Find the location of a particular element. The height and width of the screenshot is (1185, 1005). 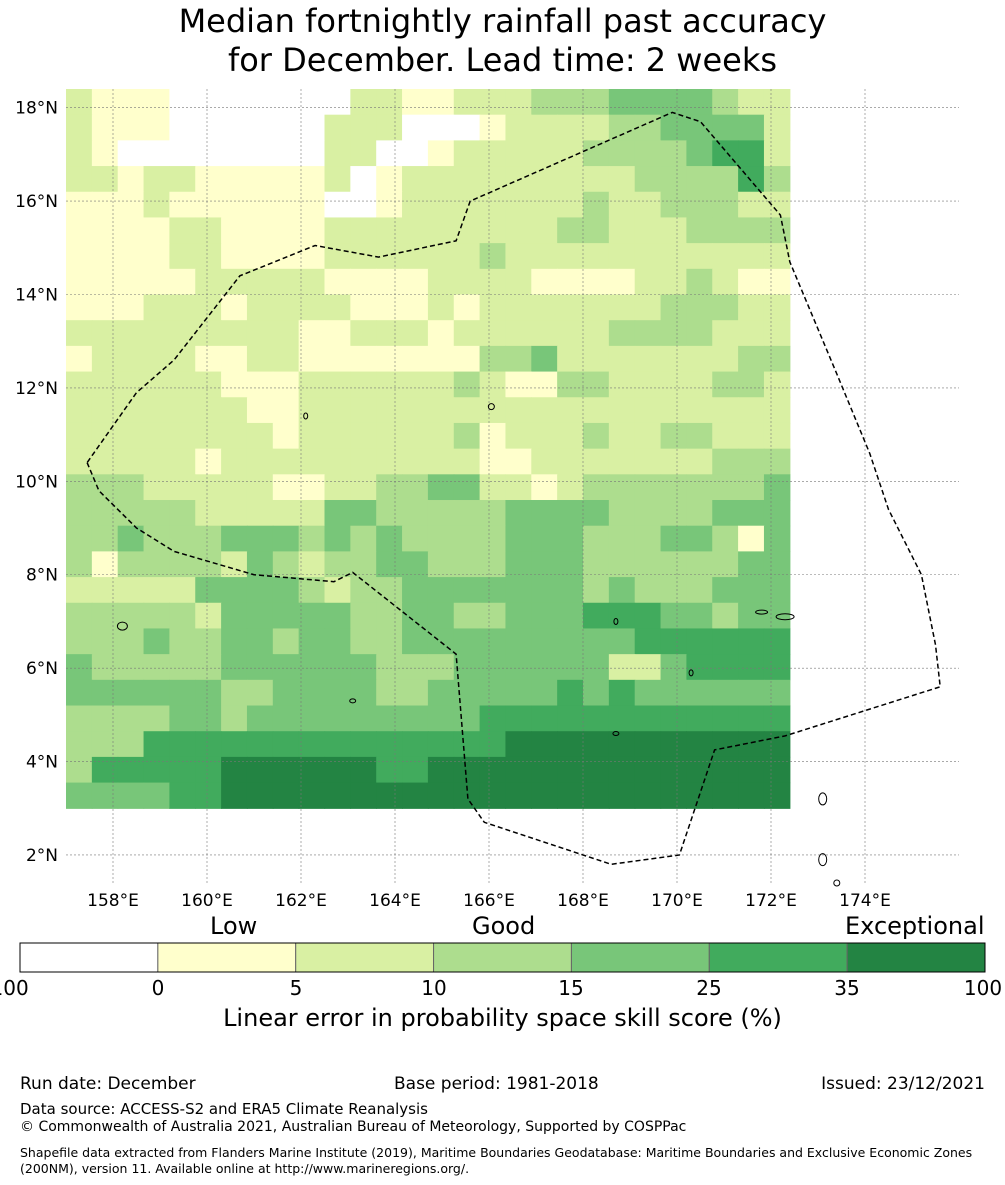

y-tick-label: 2°N is located at coordinates (42, 856).